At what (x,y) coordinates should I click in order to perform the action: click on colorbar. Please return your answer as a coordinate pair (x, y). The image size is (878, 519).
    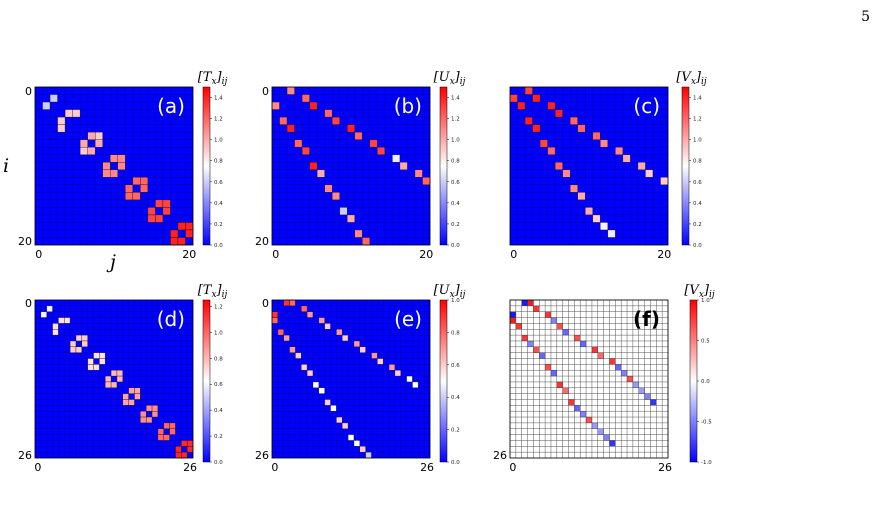
    Looking at the image, I should click on (693, 381).